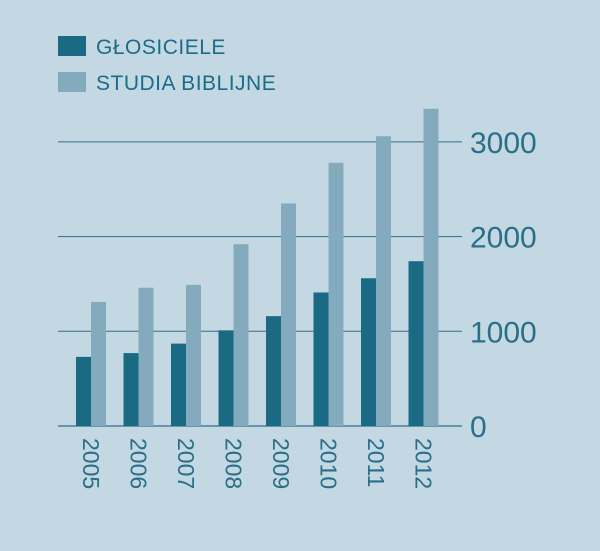  I want to click on x-tick-label-2010: 2010, so click(329, 463).